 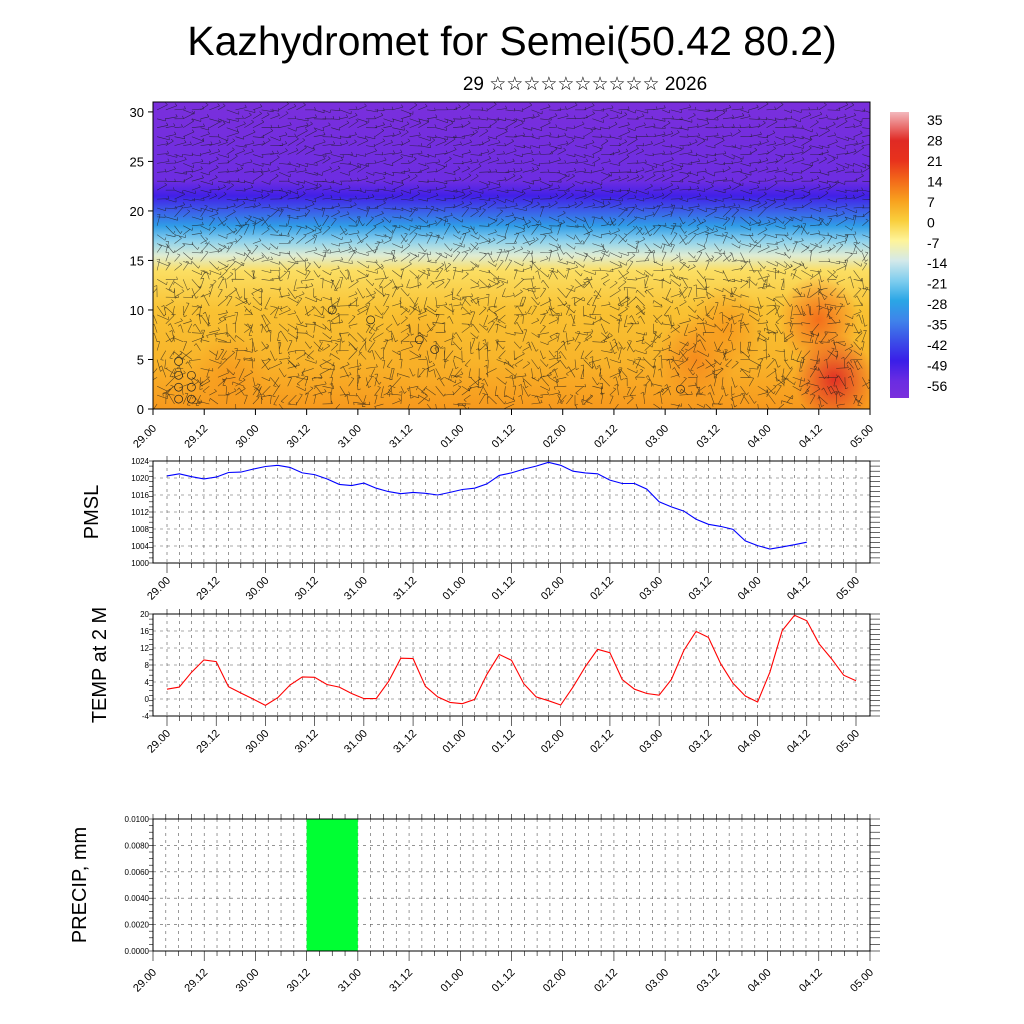 What do you see at coordinates (147, 665) in the screenshot?
I see `y-tick-label: 8` at bounding box center [147, 665].